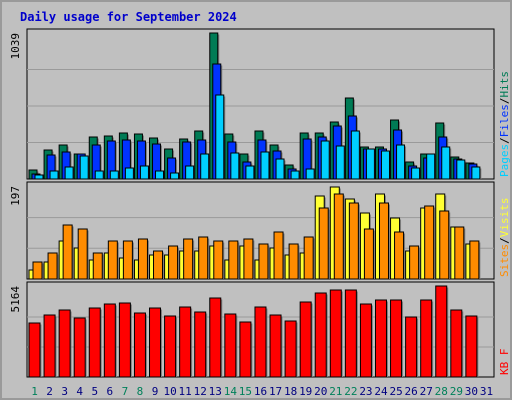 The height and width of the screenshot is (402, 512). I want to click on x-tick-label-day-8: 8, so click(140, 391).